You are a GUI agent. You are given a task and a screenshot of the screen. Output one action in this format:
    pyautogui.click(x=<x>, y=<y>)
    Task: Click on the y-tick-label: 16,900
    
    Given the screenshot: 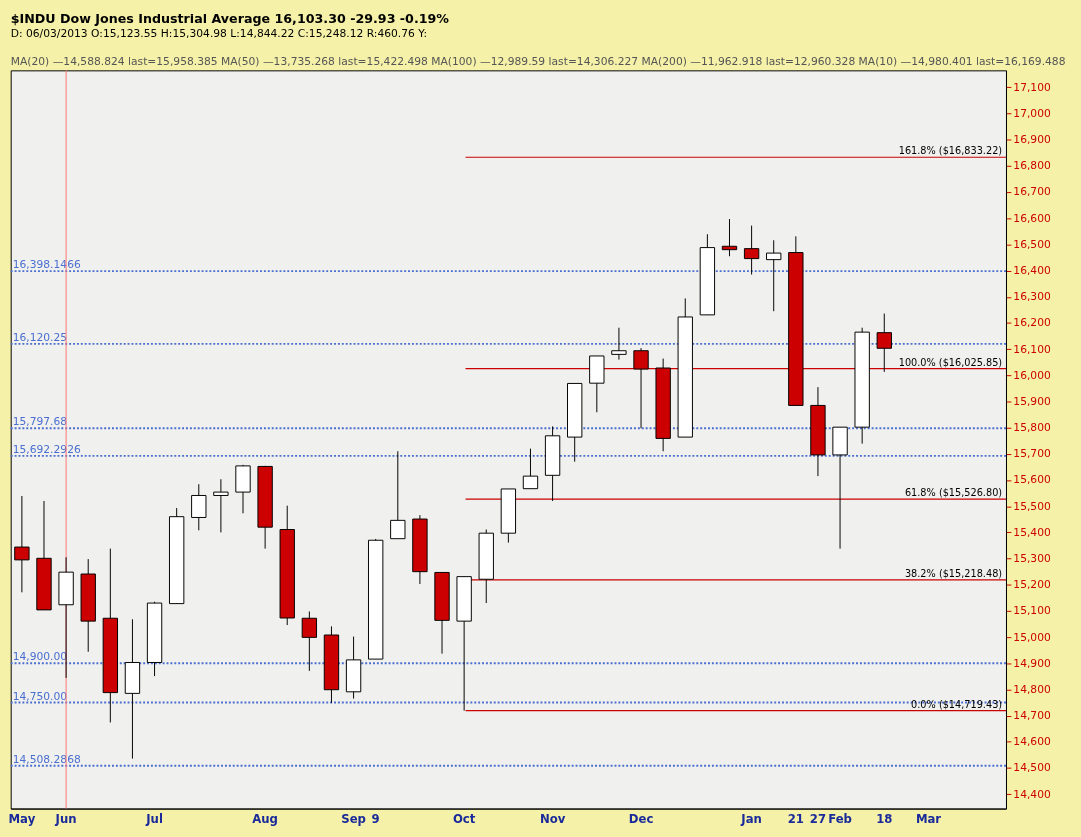 What is the action you would take?
    pyautogui.click(x=1032, y=140)
    